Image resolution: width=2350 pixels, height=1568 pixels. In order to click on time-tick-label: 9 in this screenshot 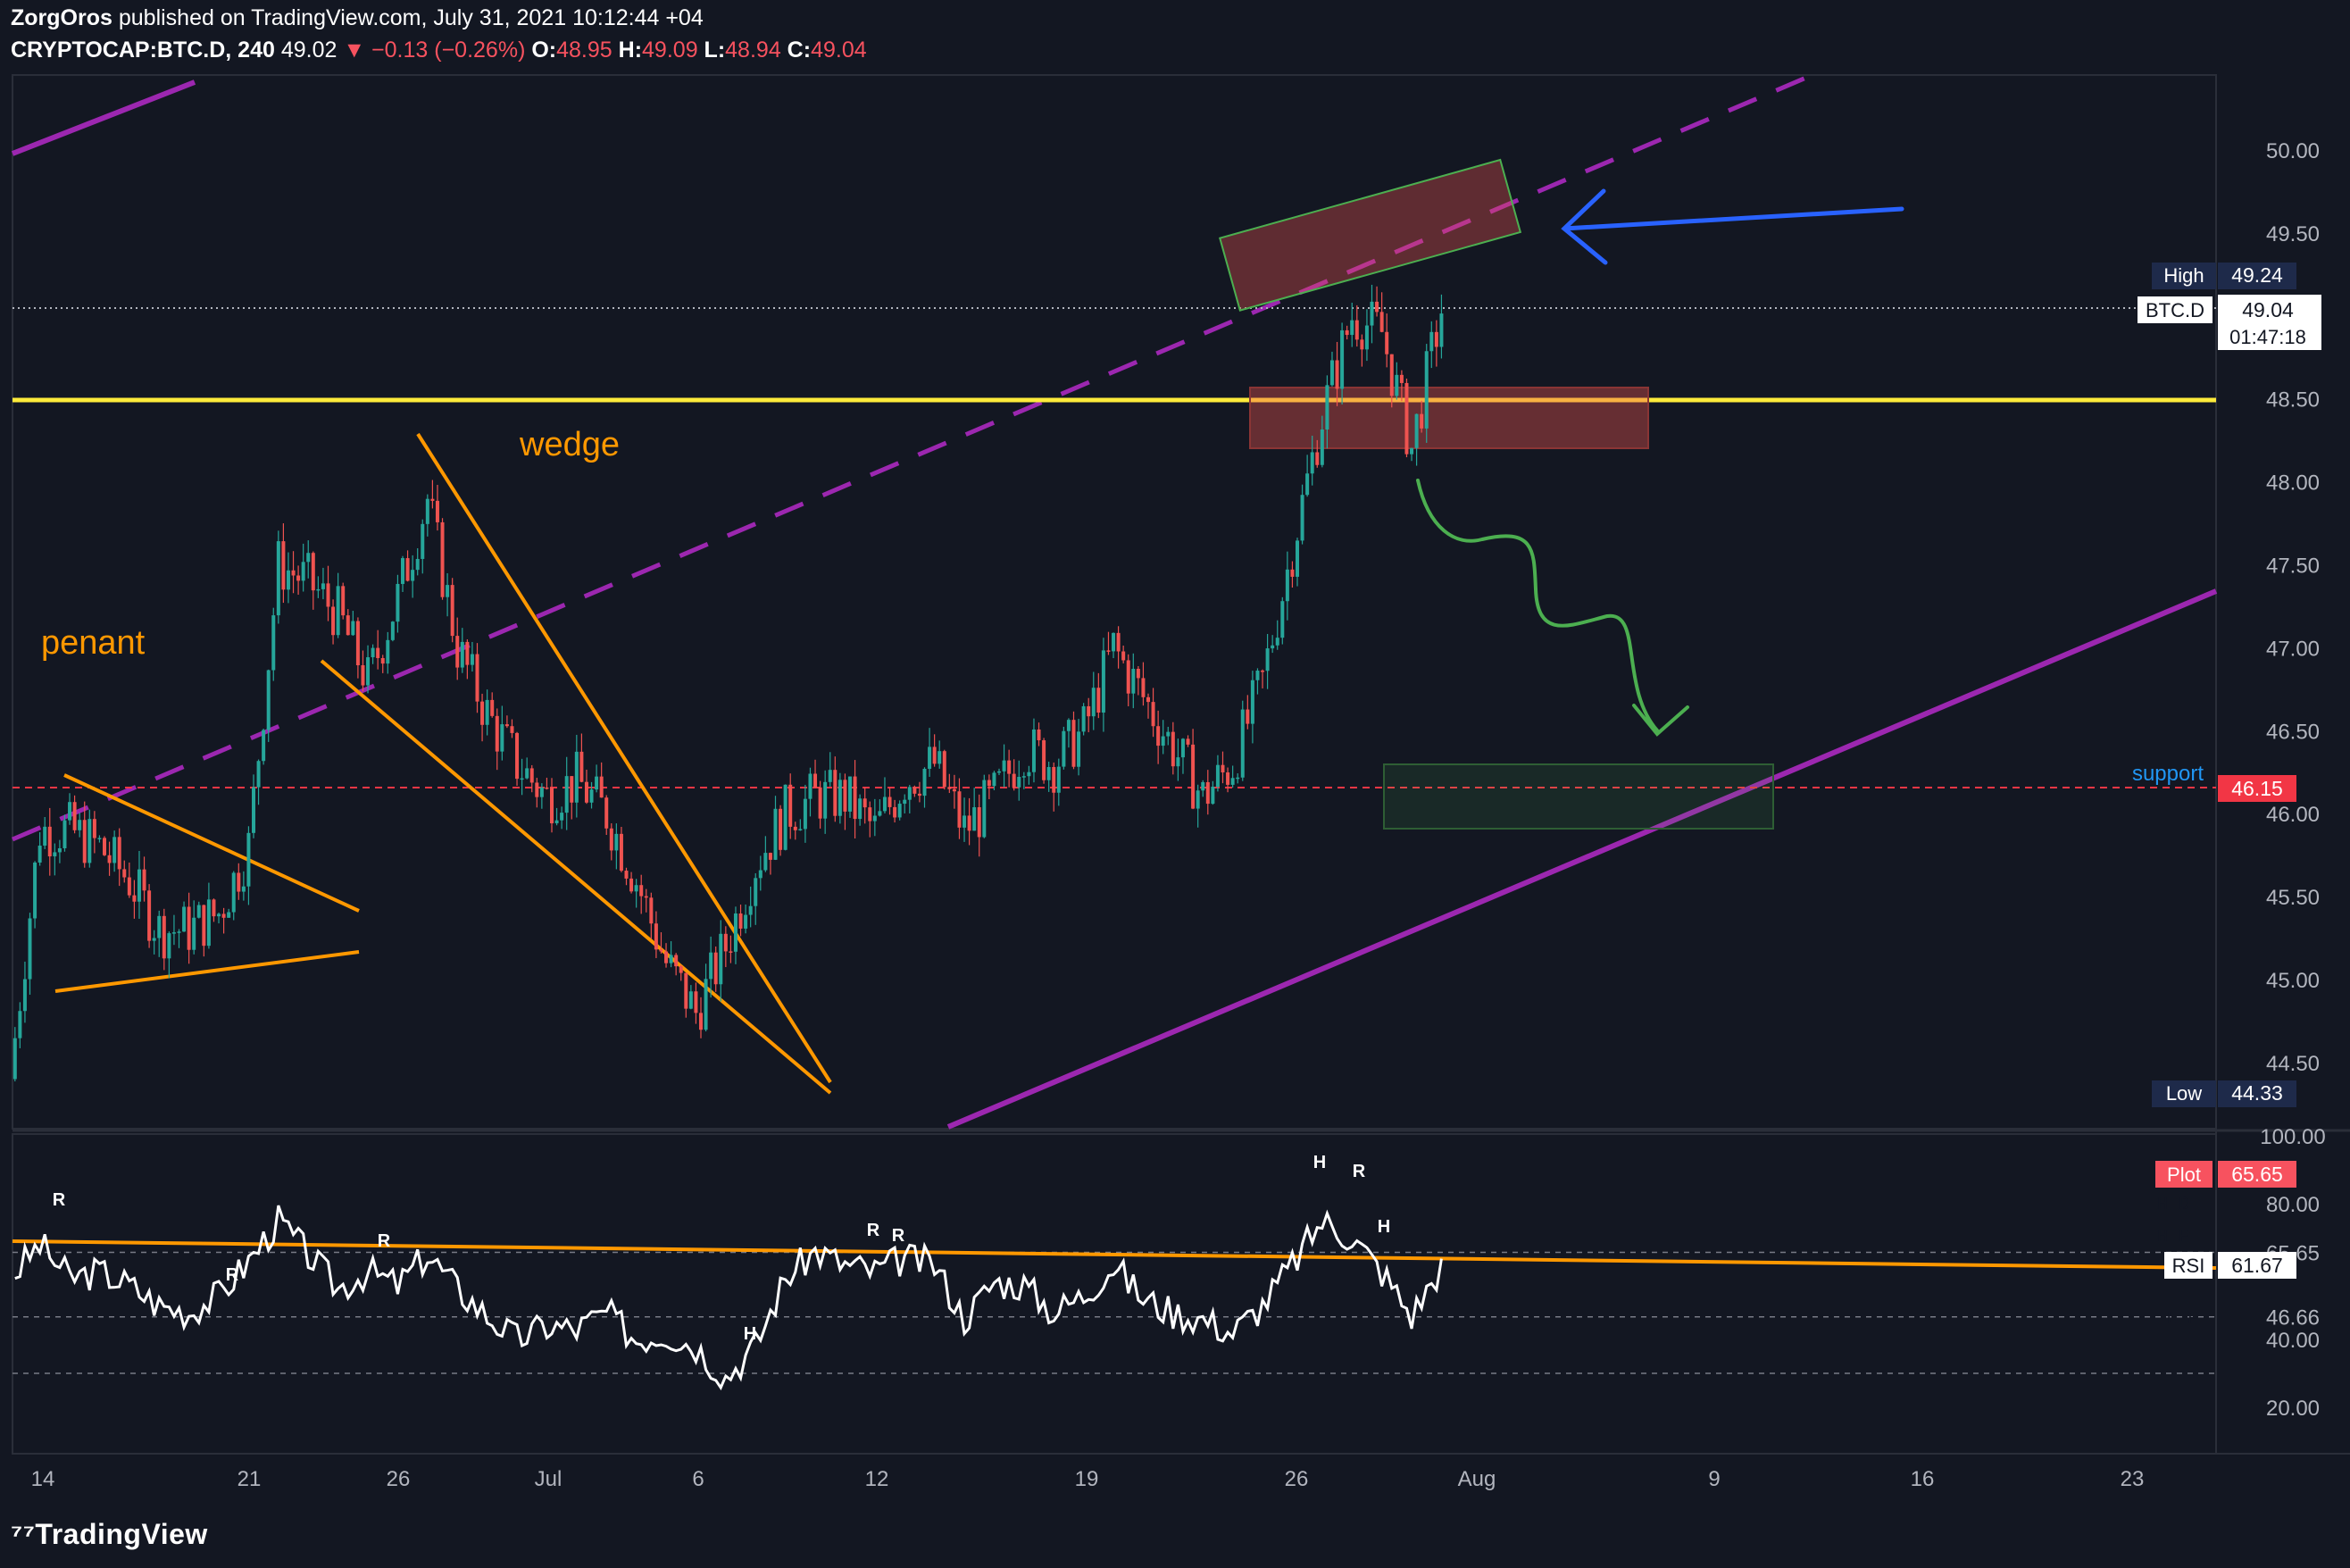, I will do `click(1714, 1479)`.